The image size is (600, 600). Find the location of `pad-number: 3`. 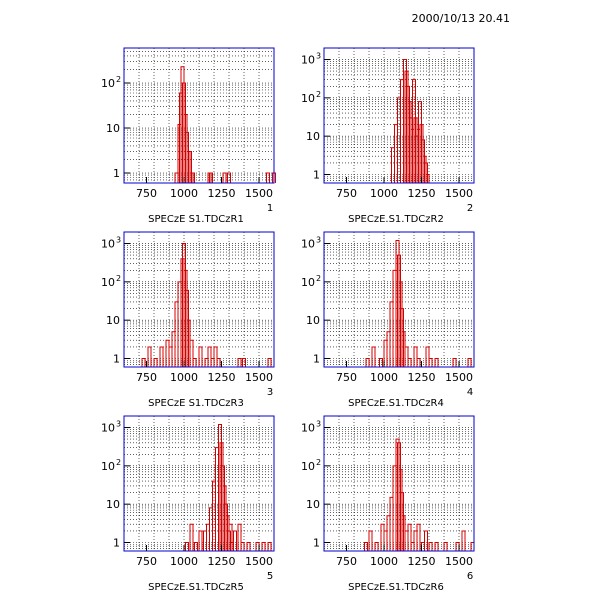

pad-number: 3 is located at coordinates (270, 392).